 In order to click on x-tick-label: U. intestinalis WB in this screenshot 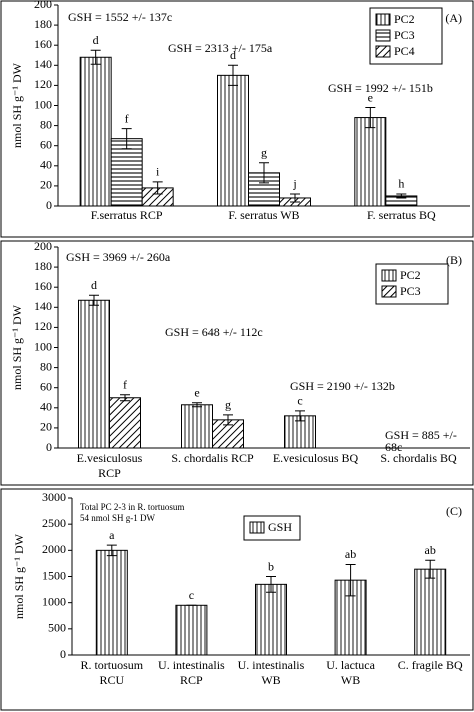, I will do `click(271, 672)`.